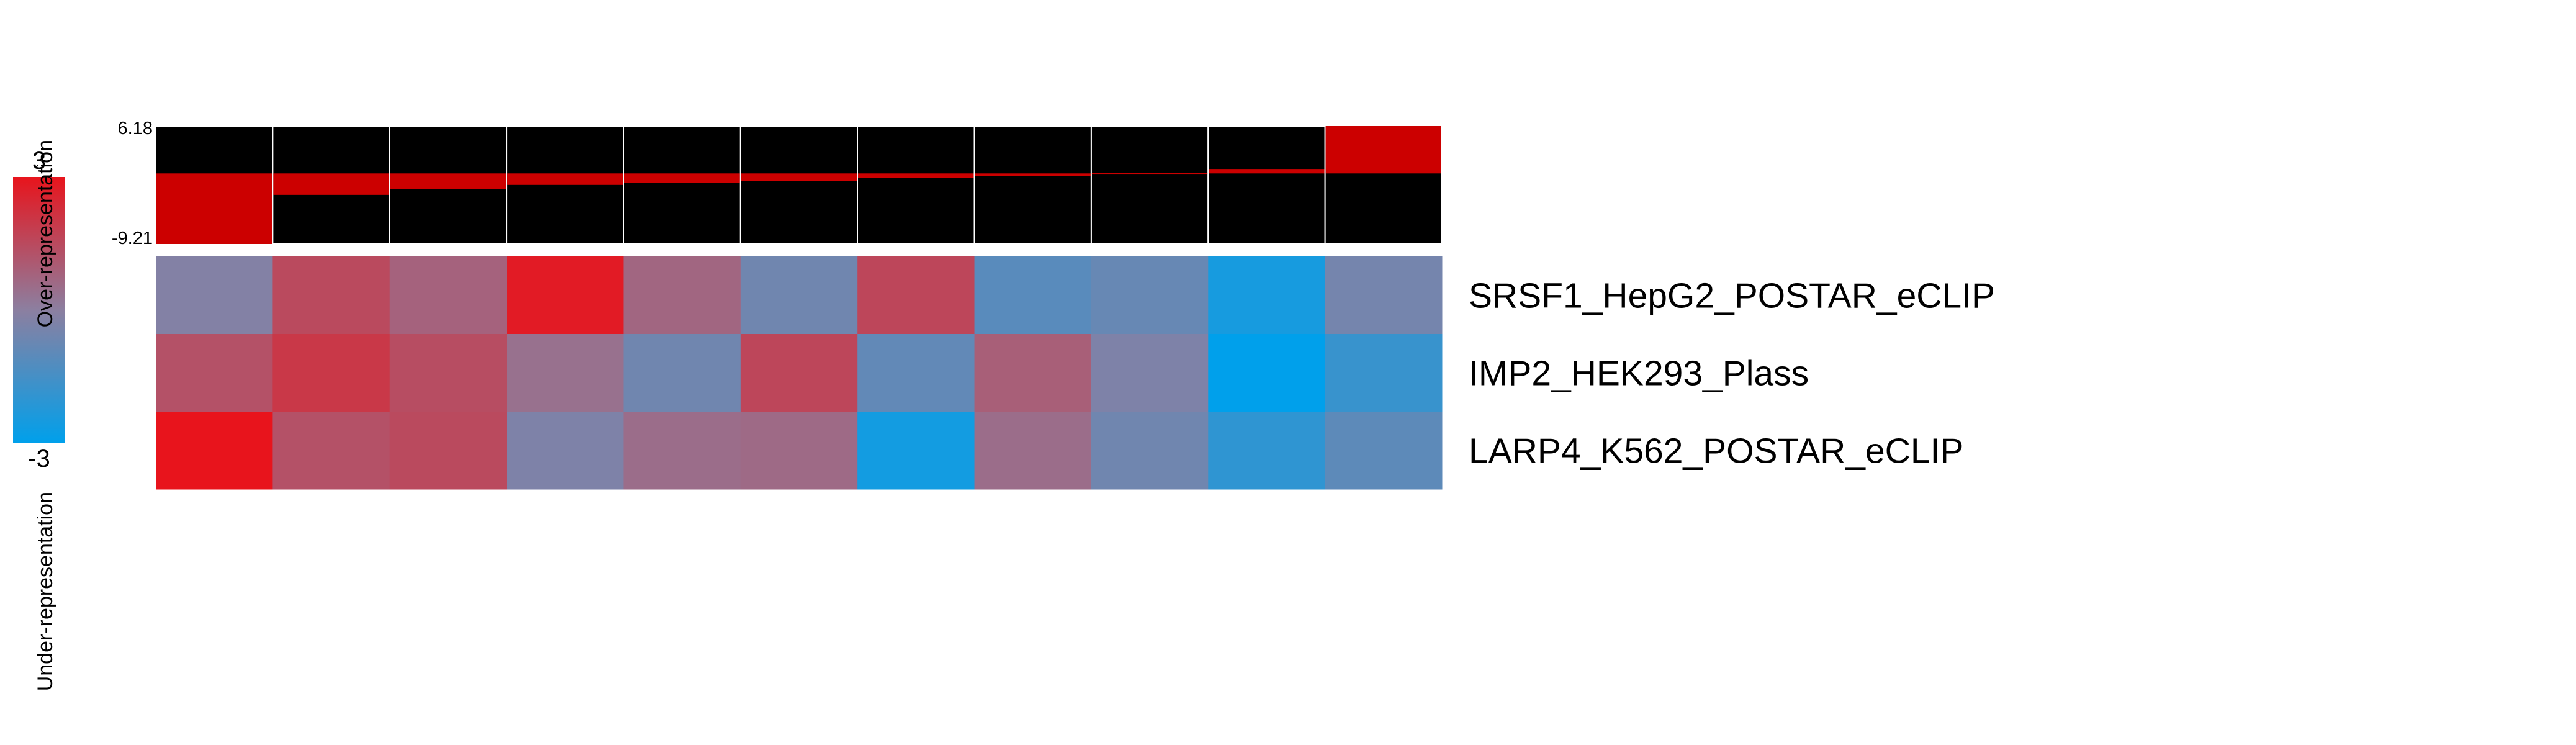 Image resolution: width=2576 pixels, height=745 pixels. Describe the element at coordinates (1716, 451) in the screenshot. I see `row-label: LARP4_K562_POSTAR_eCLIP` at that location.